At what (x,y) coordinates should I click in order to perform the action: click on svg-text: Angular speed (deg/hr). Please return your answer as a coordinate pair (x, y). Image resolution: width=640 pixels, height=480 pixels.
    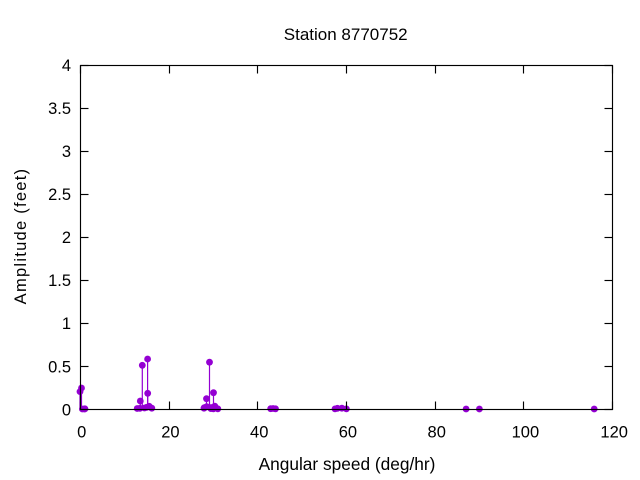
    Looking at the image, I should click on (347, 464).